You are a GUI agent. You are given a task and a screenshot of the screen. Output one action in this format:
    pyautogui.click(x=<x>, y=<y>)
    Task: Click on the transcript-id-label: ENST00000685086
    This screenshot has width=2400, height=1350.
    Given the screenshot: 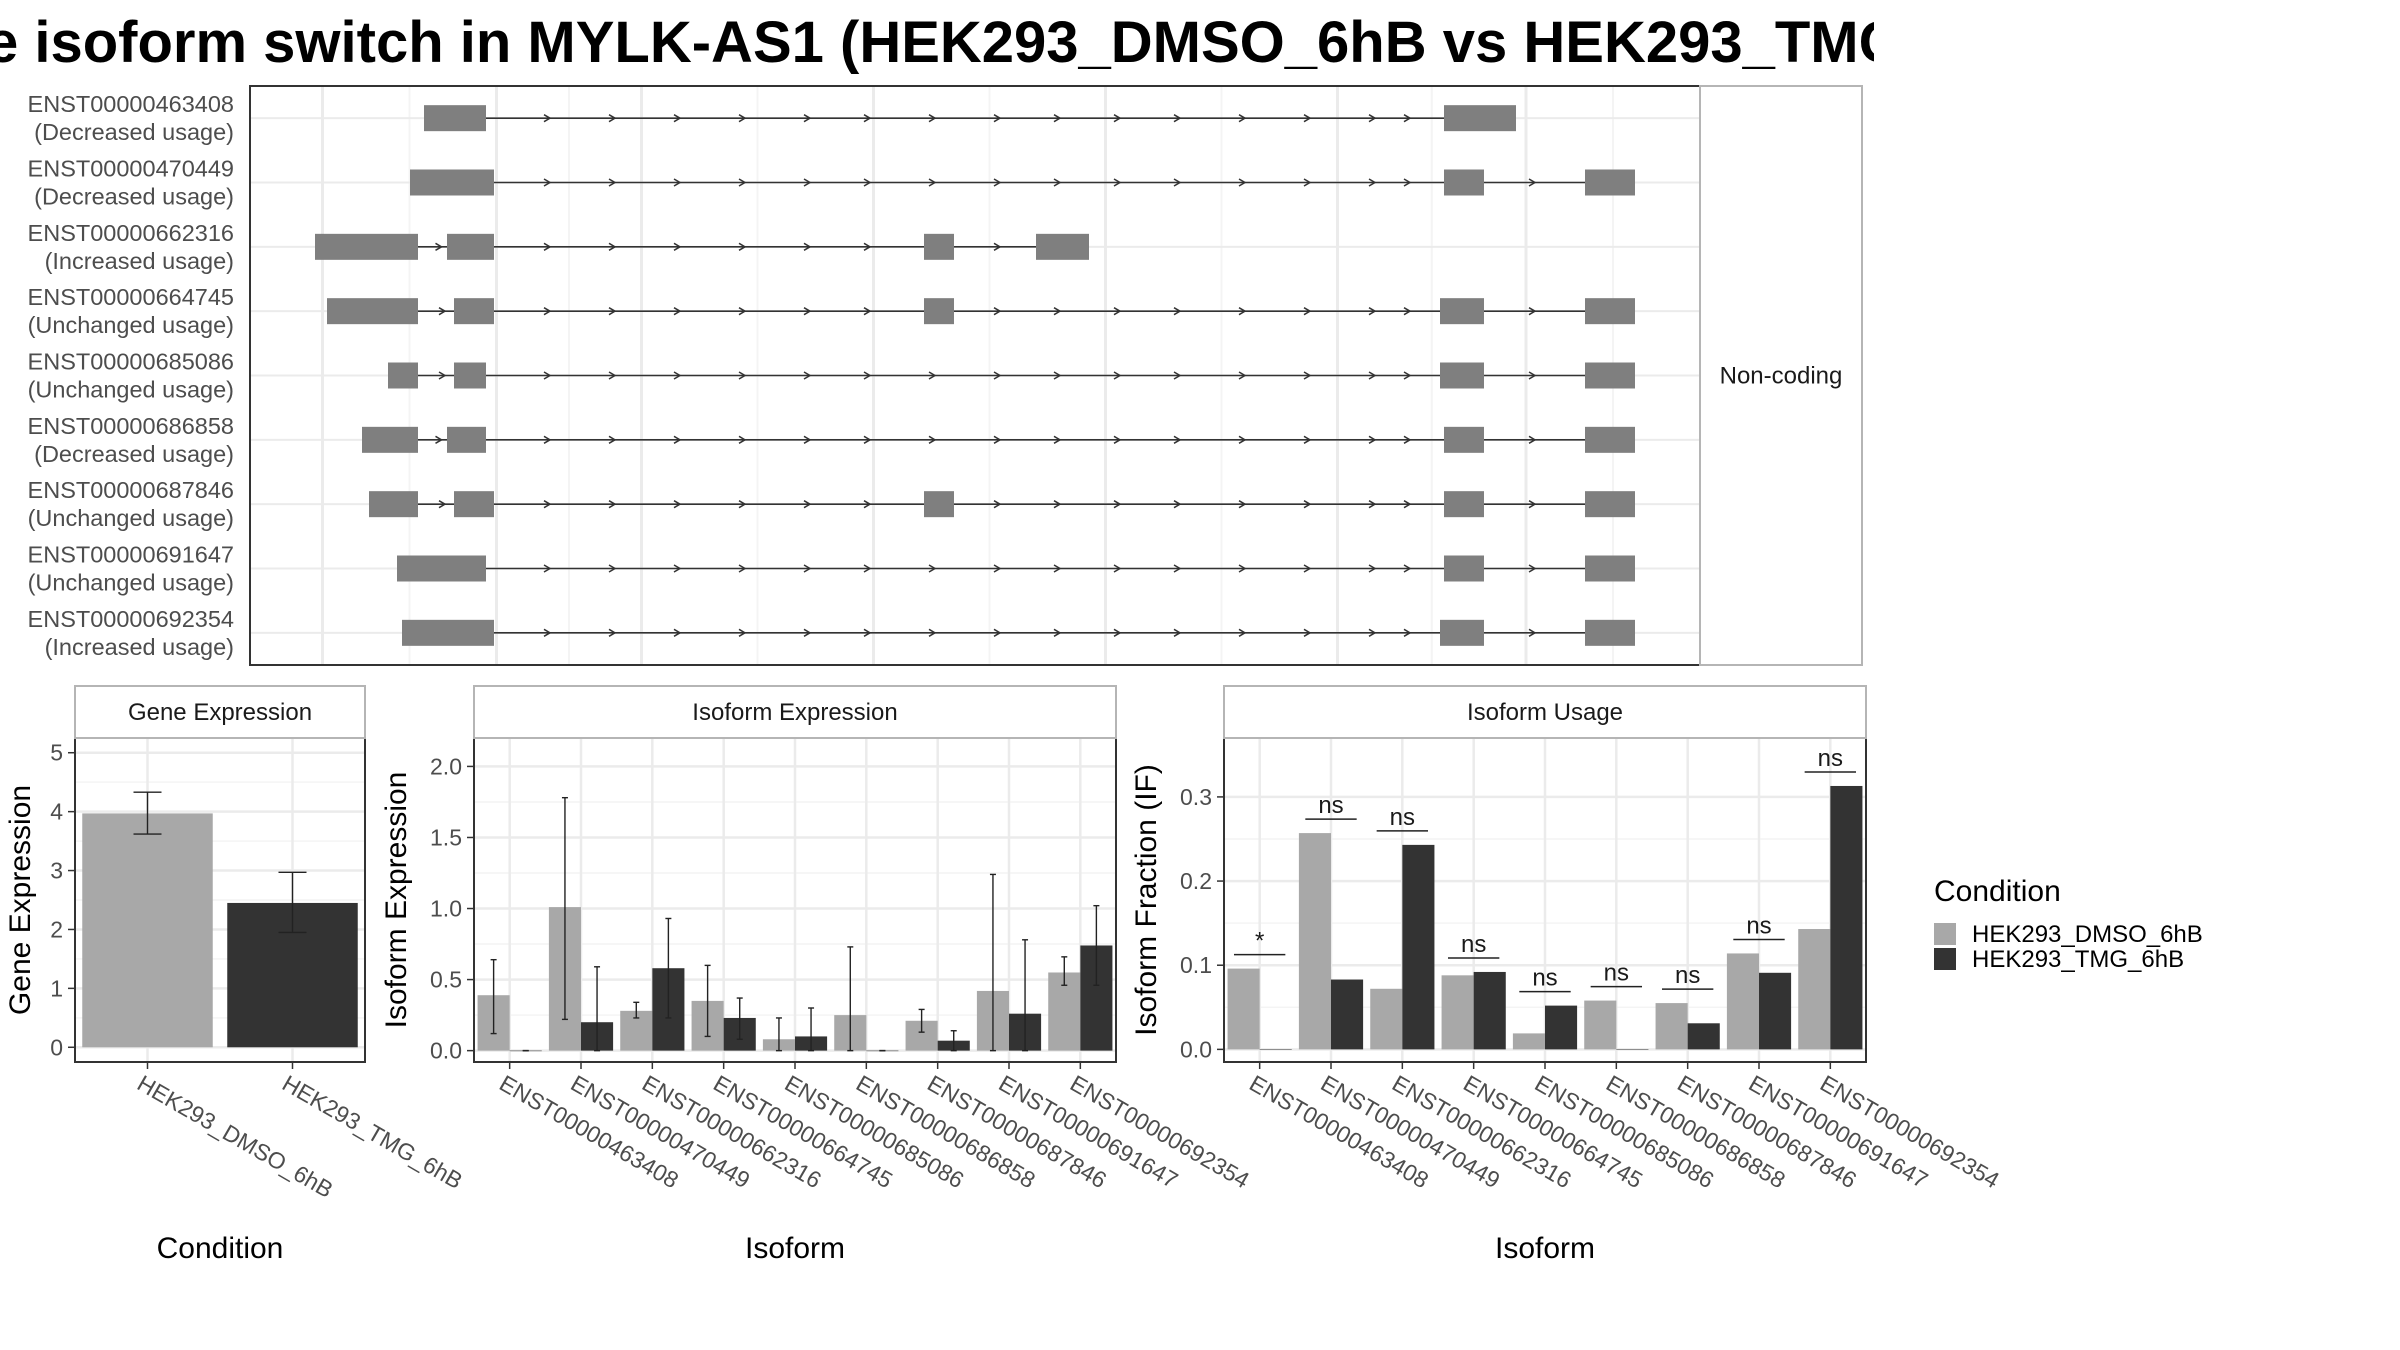 What is the action you would take?
    pyautogui.click(x=131, y=362)
    